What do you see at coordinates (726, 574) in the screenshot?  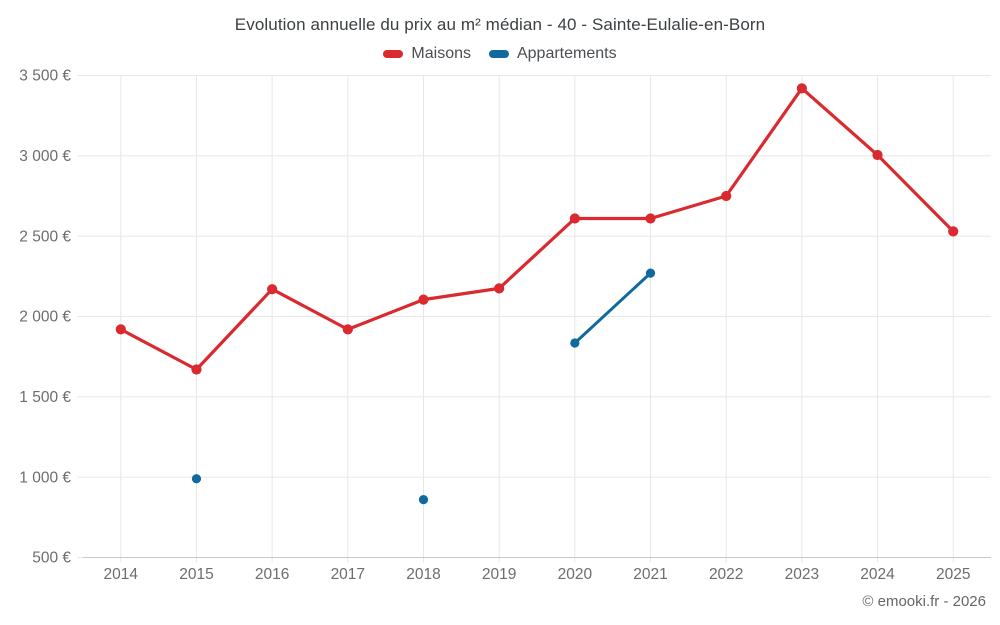 I see `x-axis-label: 2022` at bounding box center [726, 574].